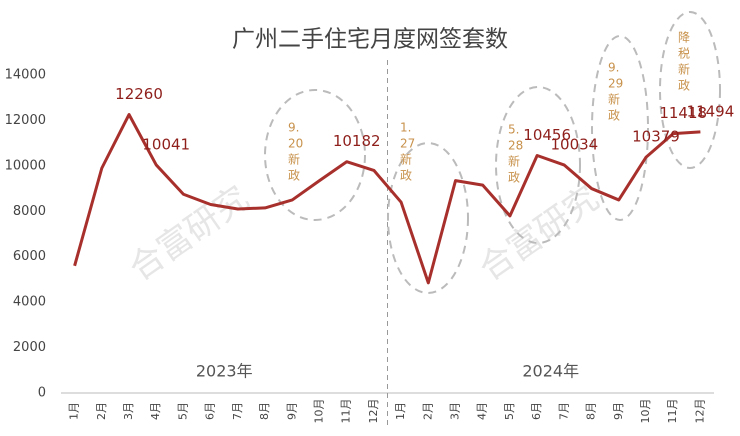  What do you see at coordinates (166, 144) in the screenshot?
I see `data-label: 10041` at bounding box center [166, 144].